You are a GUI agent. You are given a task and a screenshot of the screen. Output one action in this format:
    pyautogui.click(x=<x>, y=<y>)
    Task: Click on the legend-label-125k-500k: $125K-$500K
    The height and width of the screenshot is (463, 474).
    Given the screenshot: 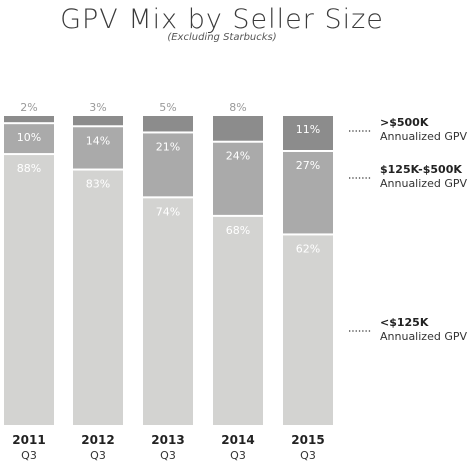 What is the action you would take?
    pyautogui.click(x=421, y=169)
    